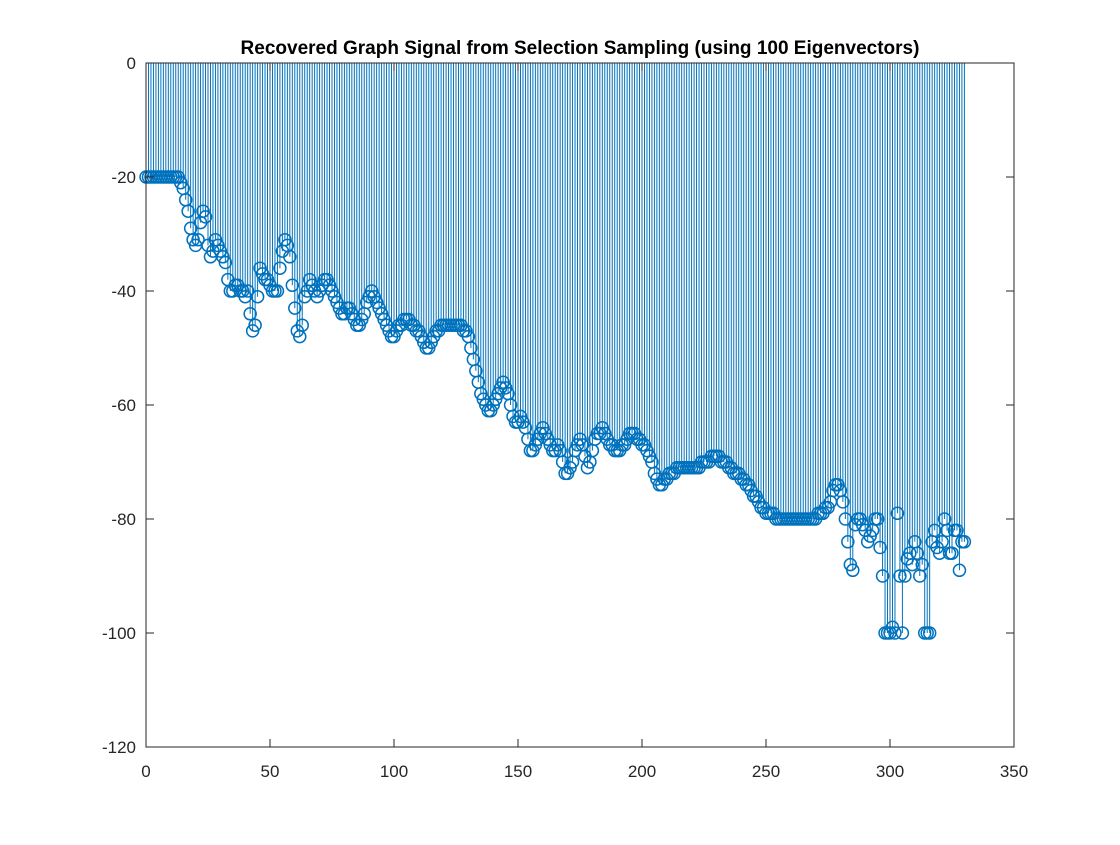  What do you see at coordinates (766, 771) in the screenshot?
I see `x-tick-label: 250` at bounding box center [766, 771].